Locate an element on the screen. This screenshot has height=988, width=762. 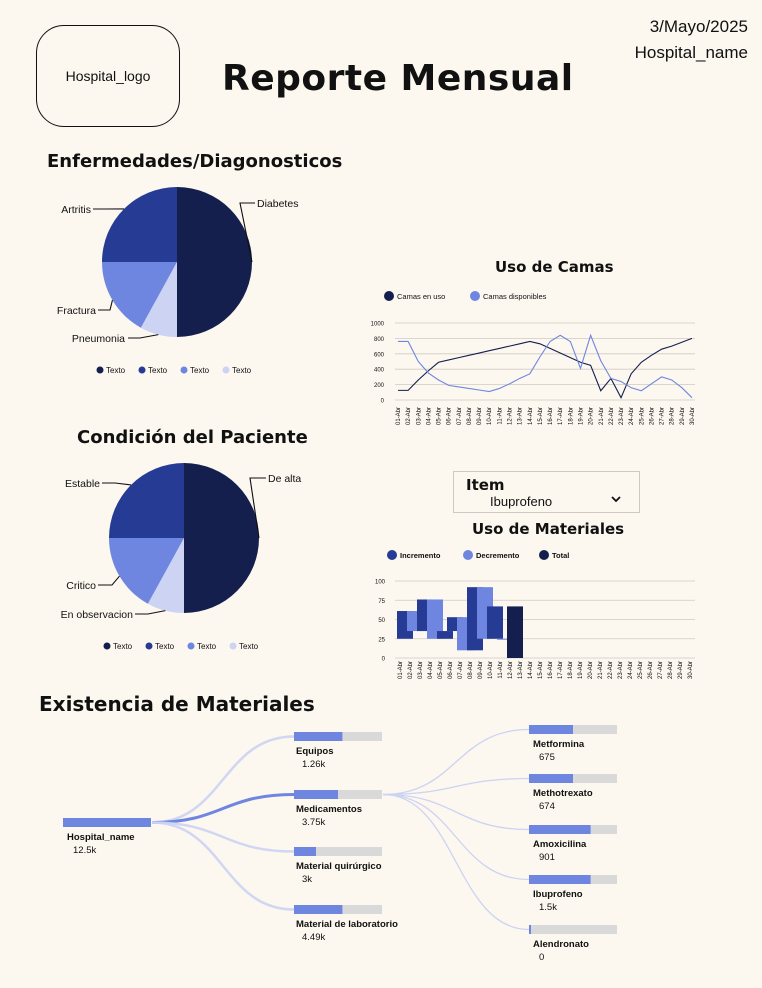
line-y-tick: 600 is located at coordinates (379, 355).